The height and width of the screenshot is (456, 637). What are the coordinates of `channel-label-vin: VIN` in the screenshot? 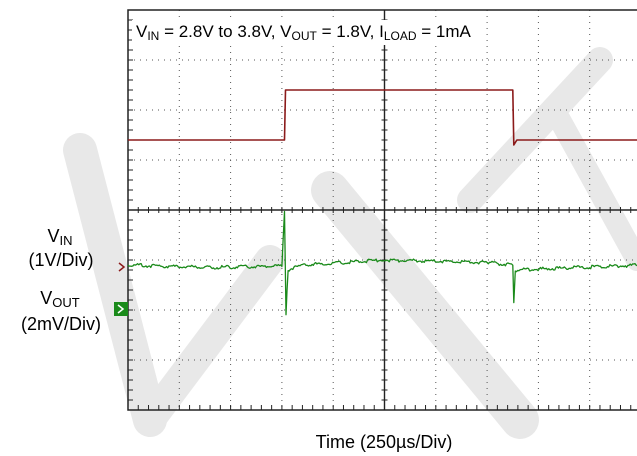 It's located at (59, 237).